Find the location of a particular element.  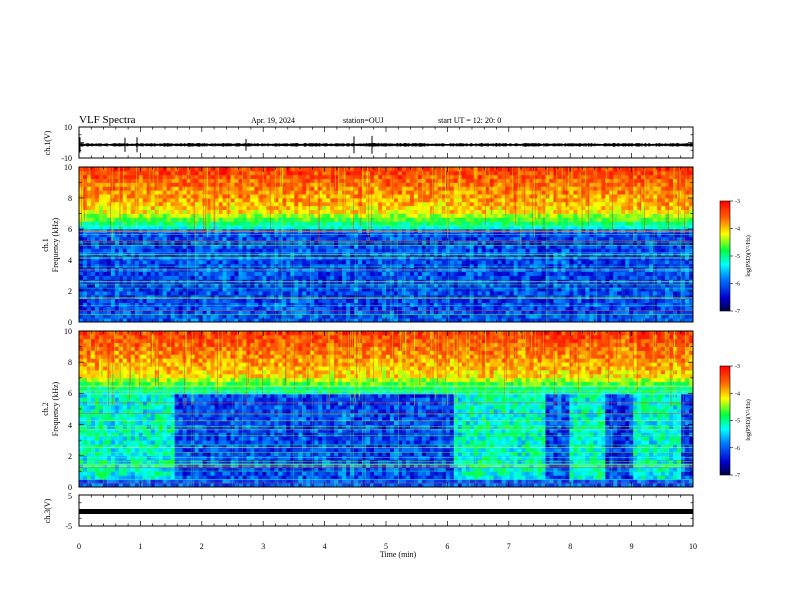

ch3-waveform-panel: 5 -5 ch.3(V) 0 1 2 3 4 5 6 7 8 9 10 Time (min) is located at coordinates (370, 525).